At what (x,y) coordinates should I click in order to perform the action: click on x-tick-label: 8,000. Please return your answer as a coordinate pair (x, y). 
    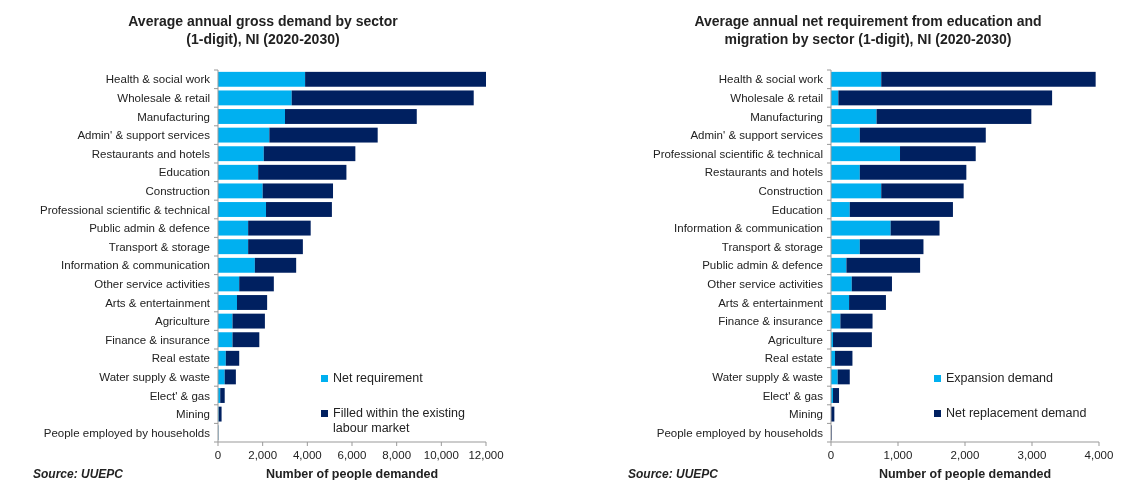
    Looking at the image, I should click on (397, 455).